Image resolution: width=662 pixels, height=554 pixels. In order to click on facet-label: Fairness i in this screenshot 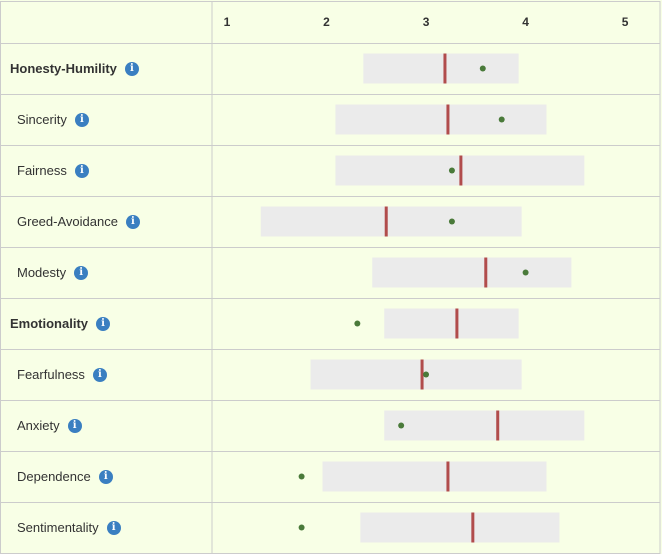, I will do `click(105, 170)`.